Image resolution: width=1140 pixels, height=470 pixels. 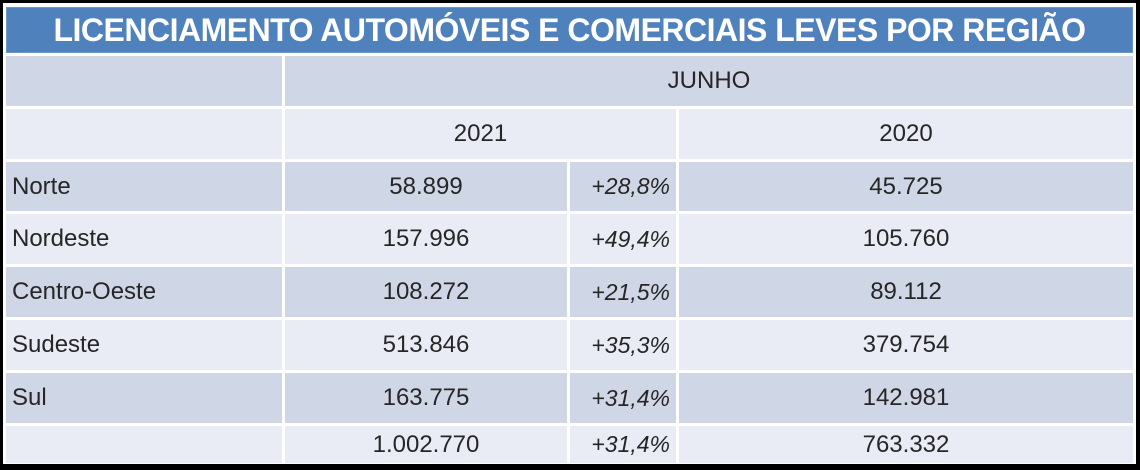 What do you see at coordinates (906, 186) in the screenshot?
I see `value-2020-cell: 45.725` at bounding box center [906, 186].